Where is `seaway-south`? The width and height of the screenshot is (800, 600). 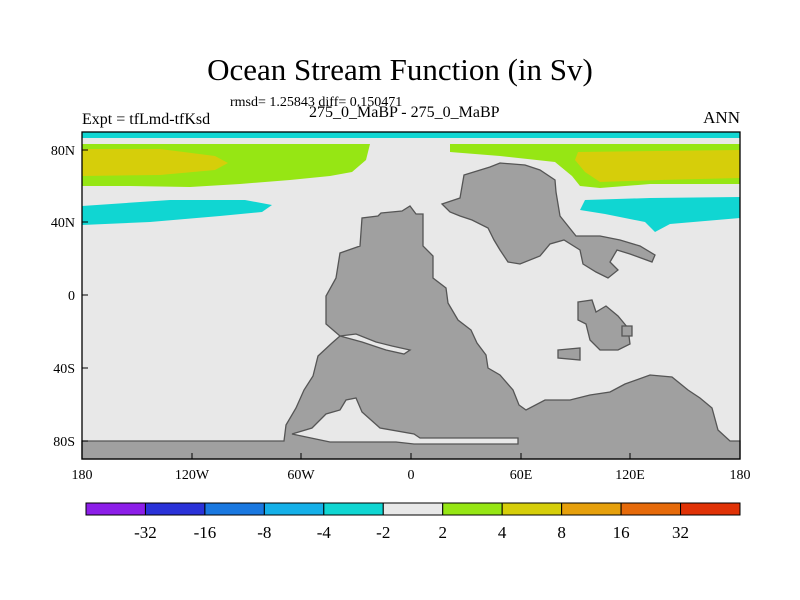
seaway-south is located at coordinates (405, 421).